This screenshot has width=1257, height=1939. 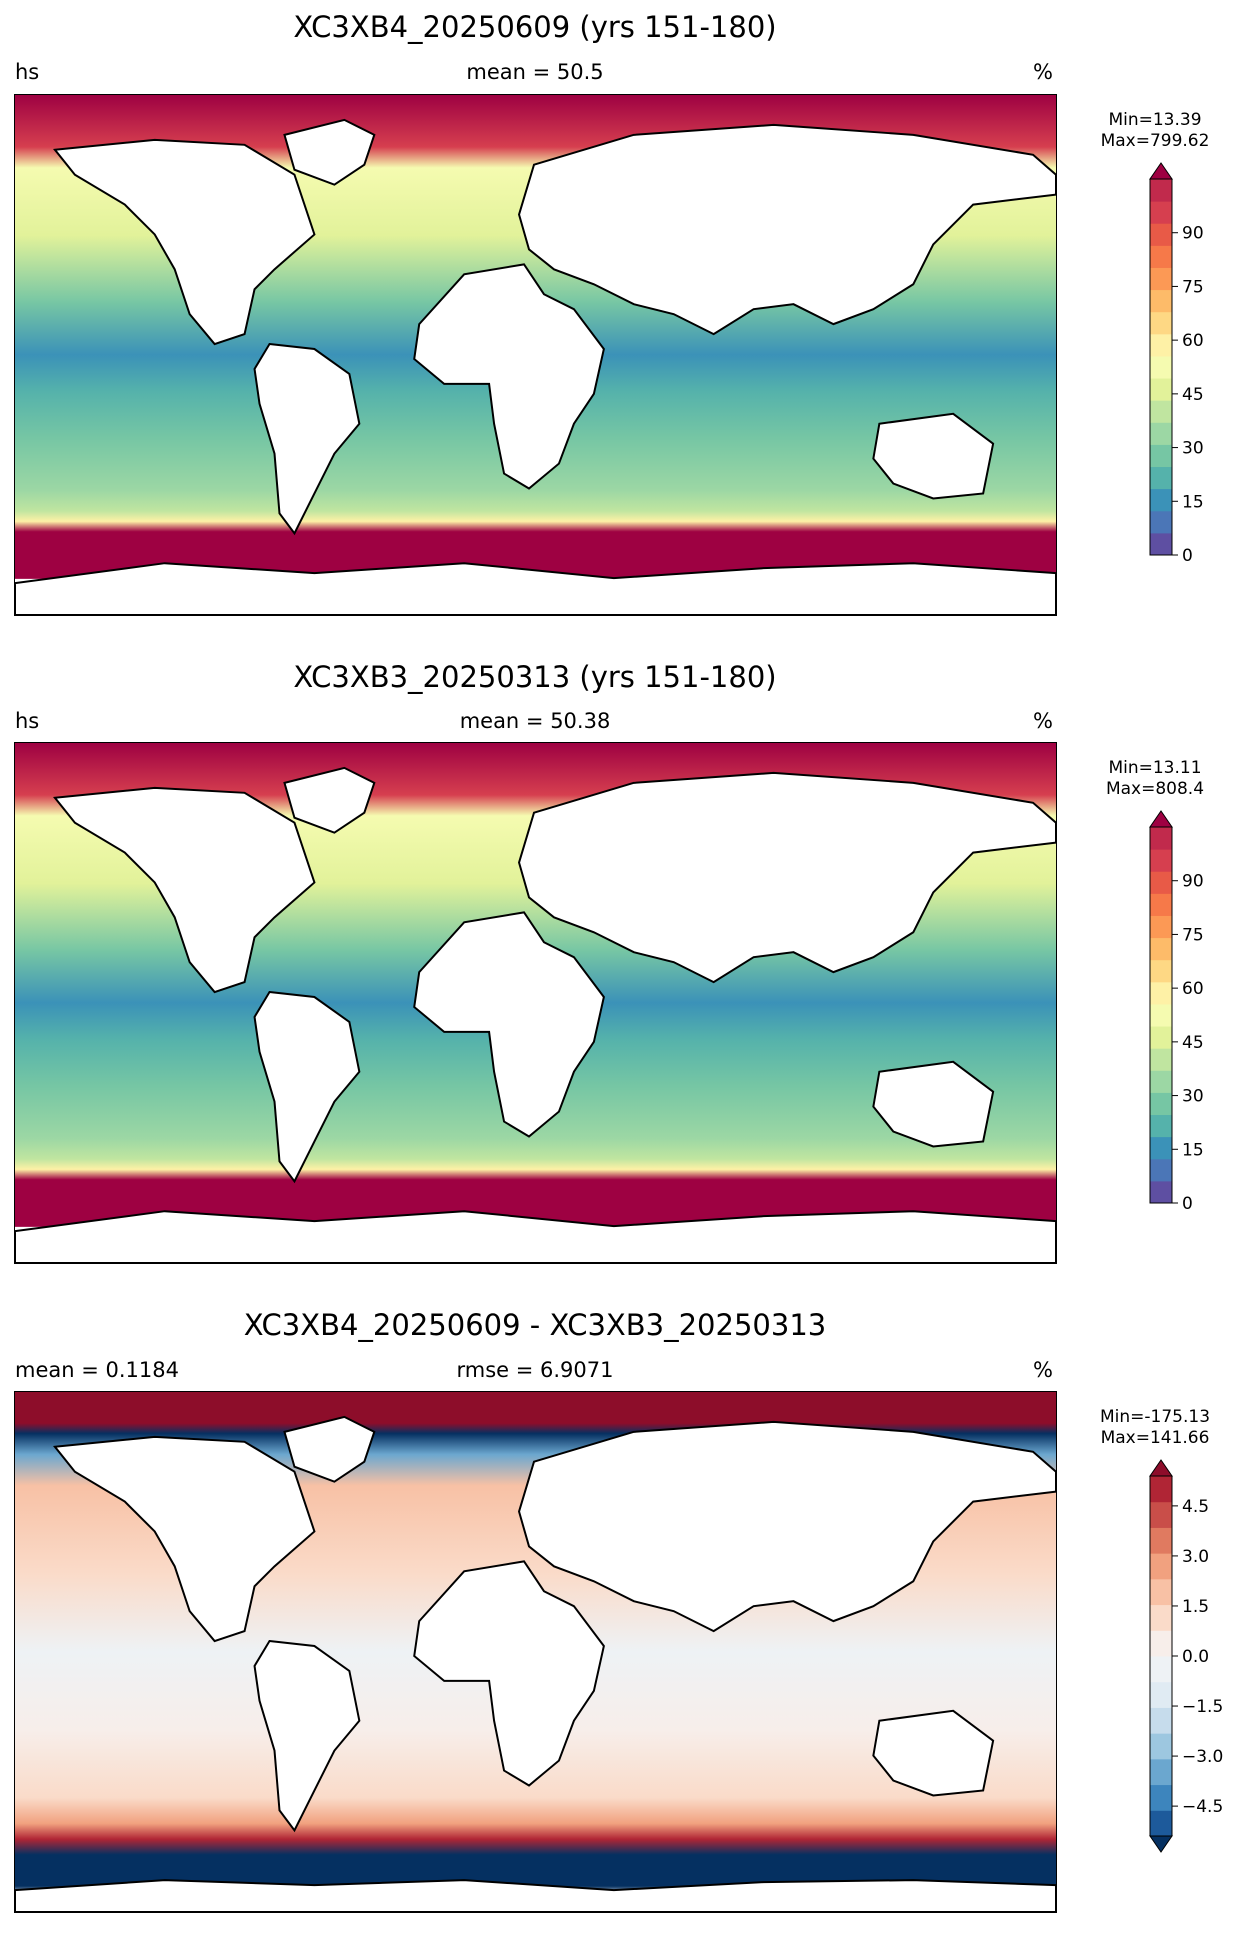 I want to click on colorbar-tick-label: −1.5, so click(x=1202, y=1707).